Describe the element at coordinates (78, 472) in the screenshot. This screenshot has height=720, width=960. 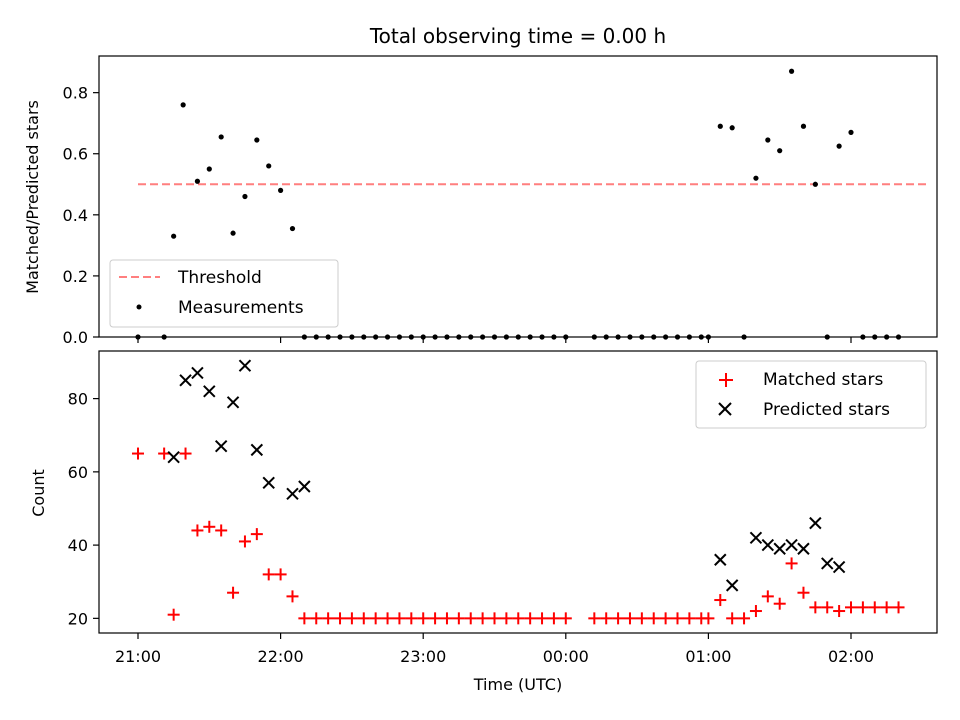
I see `count-y-tick-label: 60` at that location.